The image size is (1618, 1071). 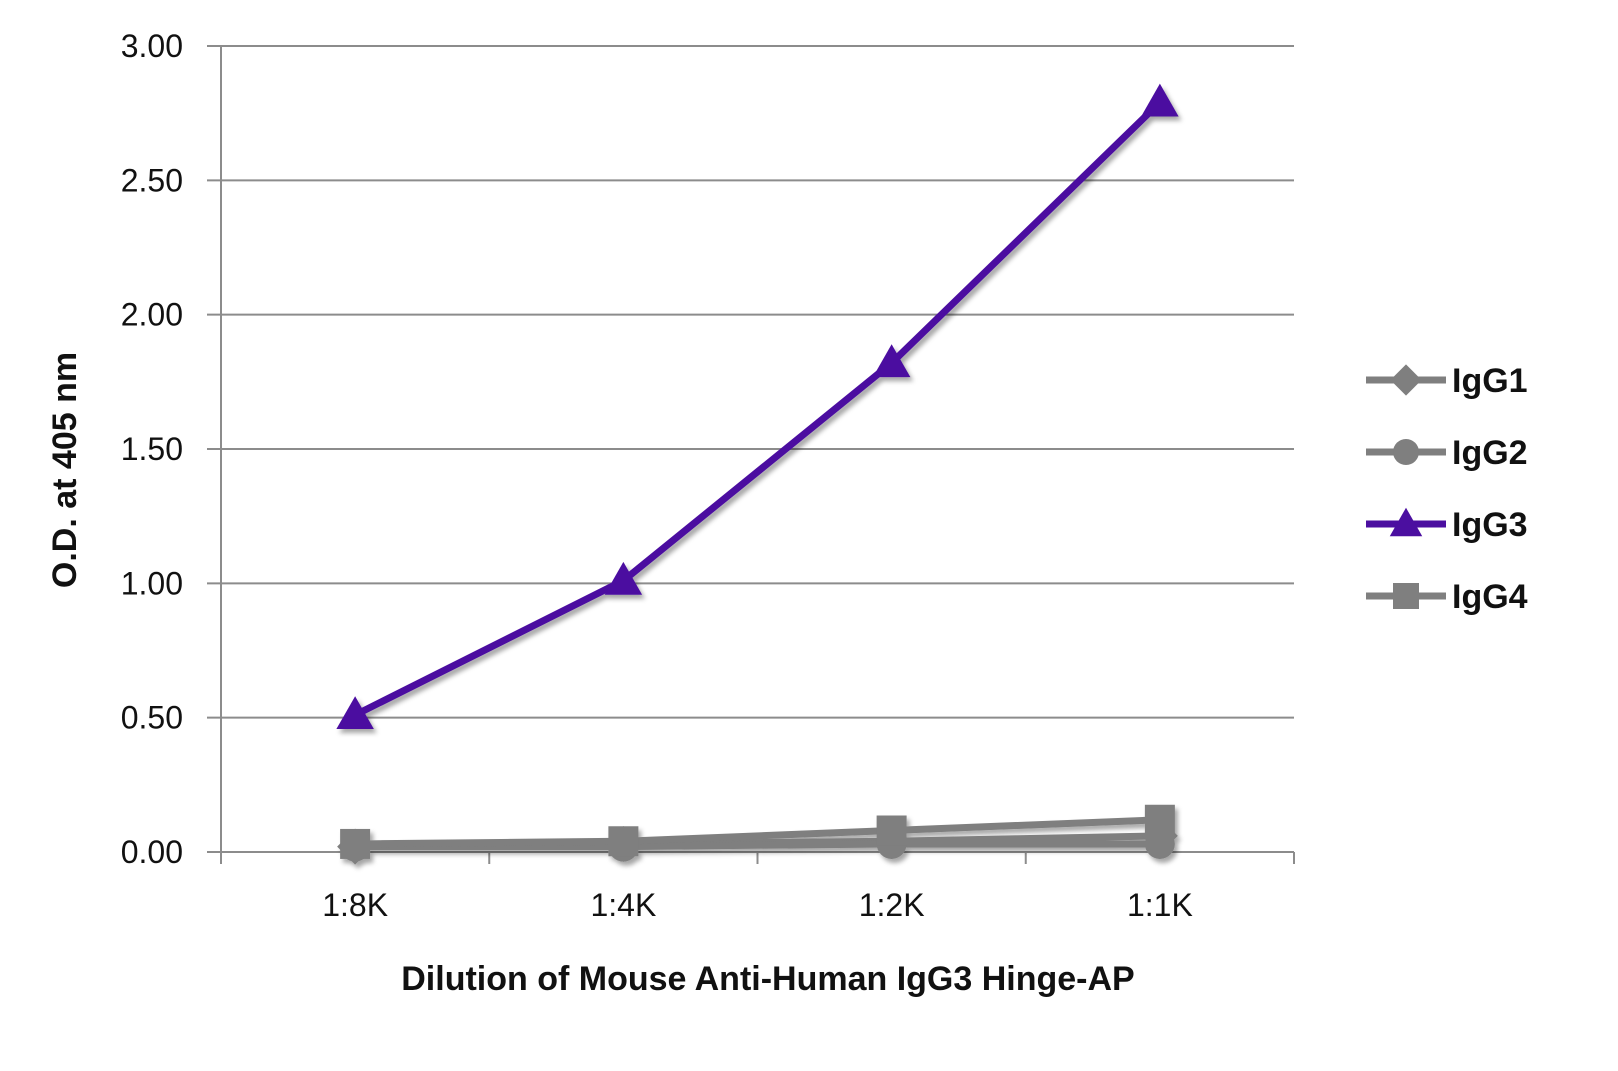 What do you see at coordinates (1159, 843) in the screenshot?
I see `data-point-igg2` at bounding box center [1159, 843].